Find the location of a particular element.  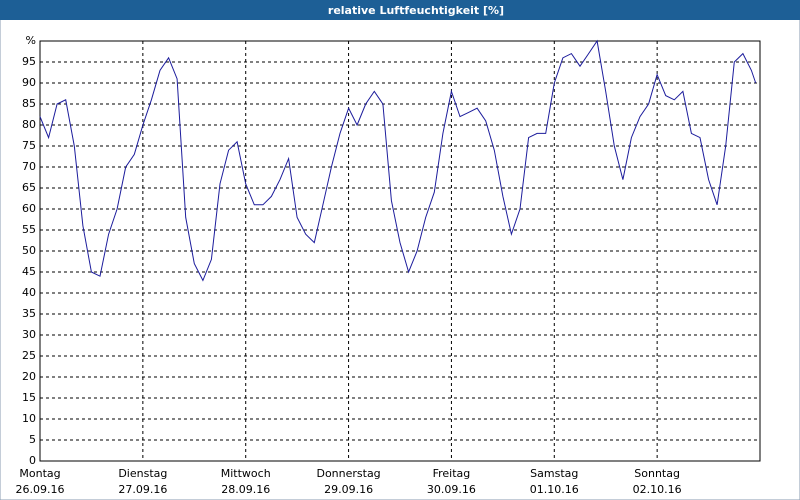

chart-title: relative Luftfeuchtigkeit [%] is located at coordinates (416, 10).